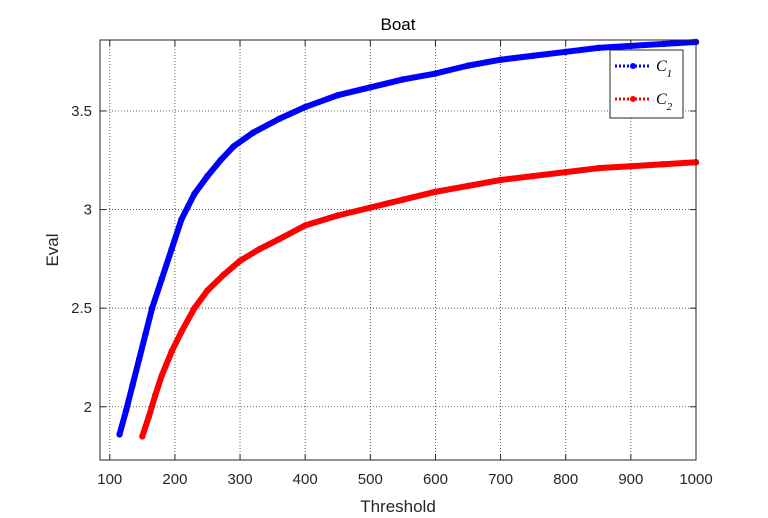 The width and height of the screenshot is (768, 518). I want to click on legend-label-c1-subscript: 1, so click(670, 74).